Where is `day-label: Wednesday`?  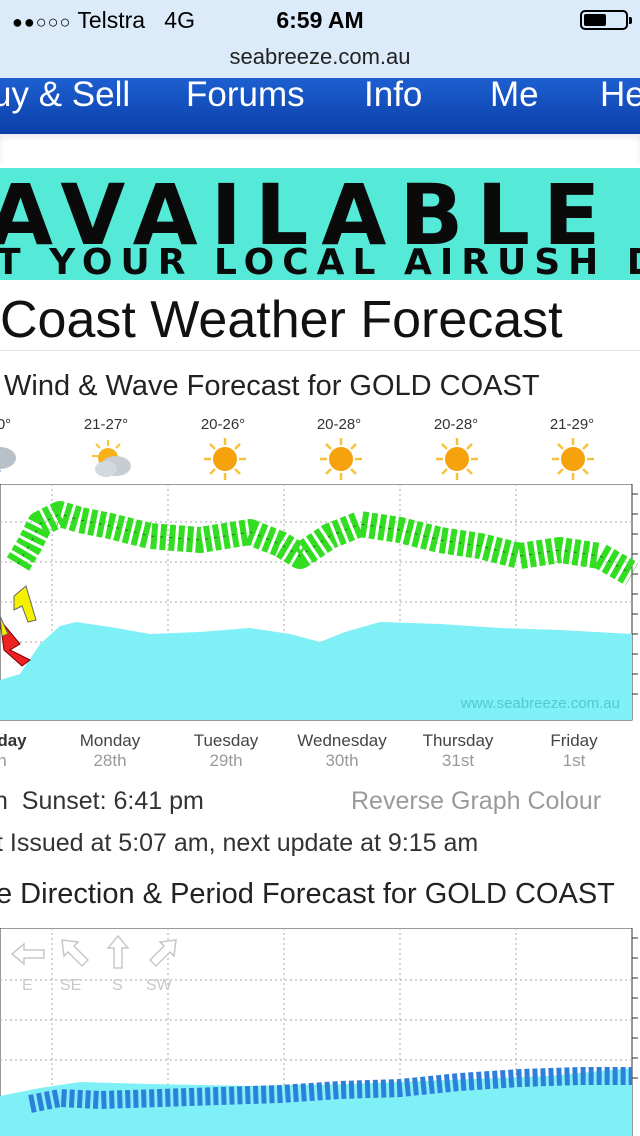 day-label: Wednesday is located at coordinates (342, 740).